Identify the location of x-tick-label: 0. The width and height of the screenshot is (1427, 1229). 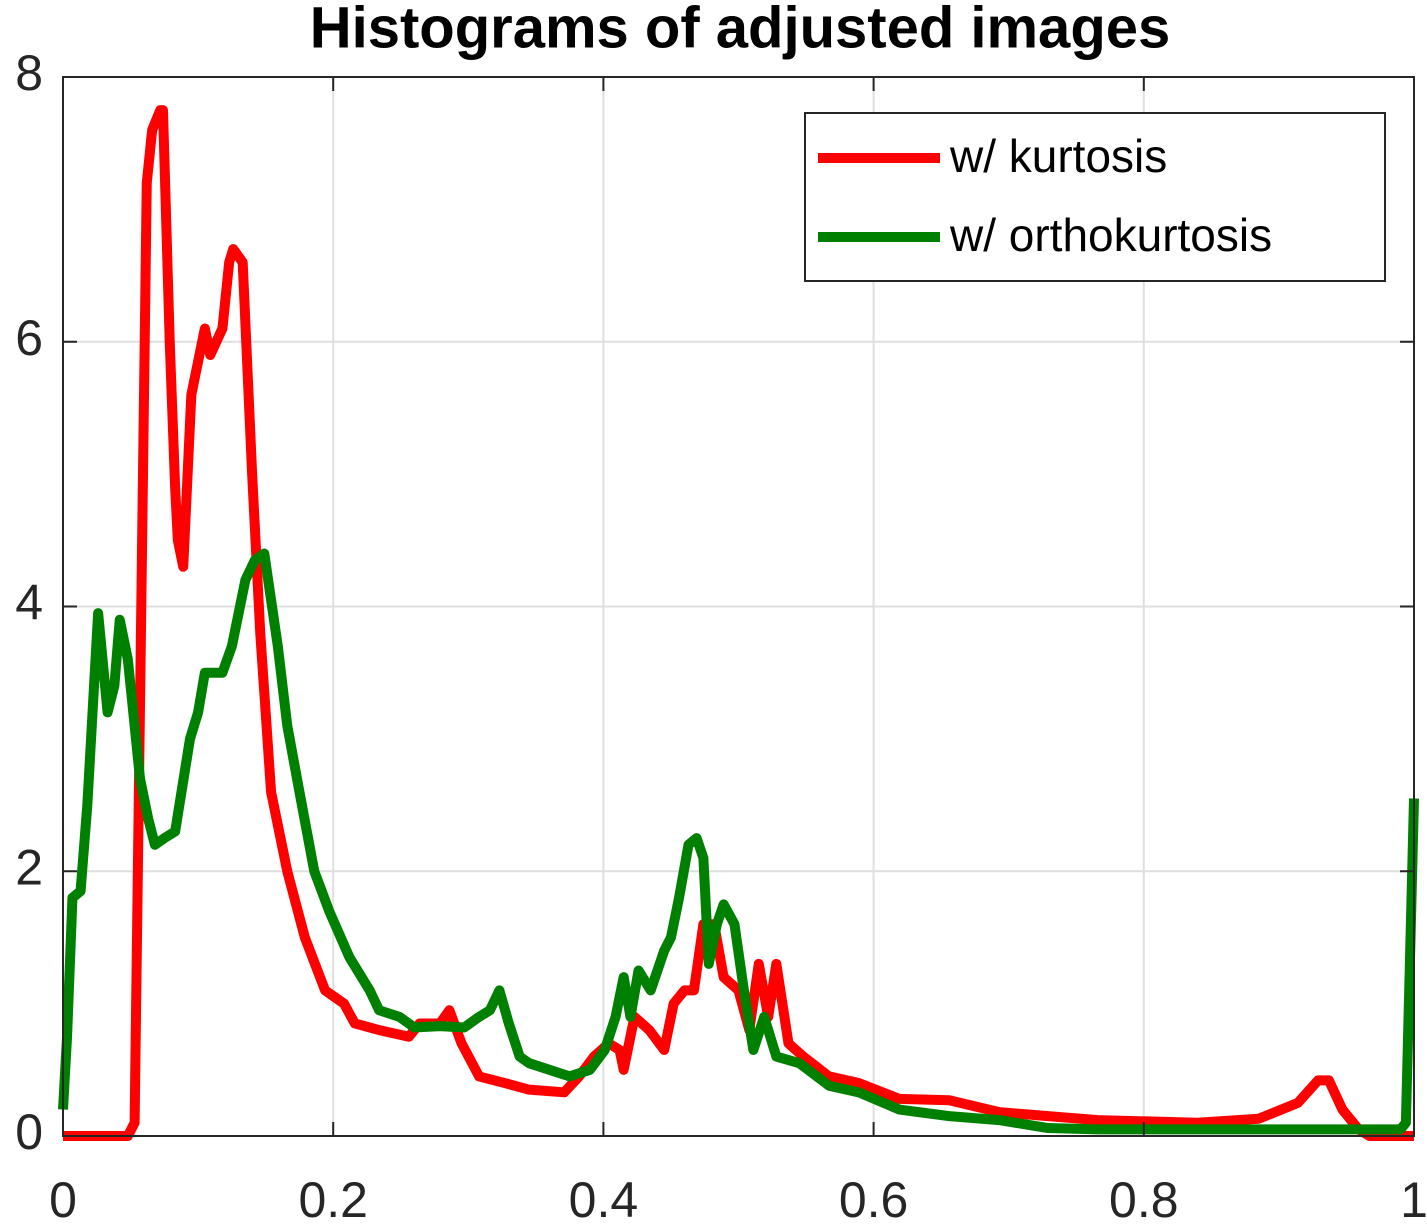
(63, 1200).